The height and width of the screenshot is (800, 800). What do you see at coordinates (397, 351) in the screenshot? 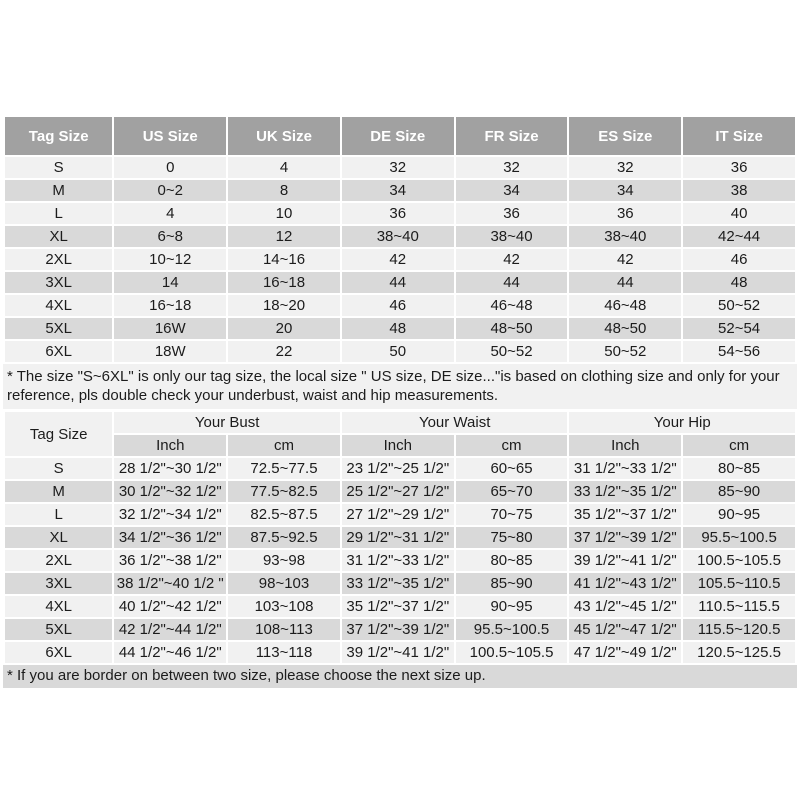
I see `value-cell: 50` at bounding box center [397, 351].